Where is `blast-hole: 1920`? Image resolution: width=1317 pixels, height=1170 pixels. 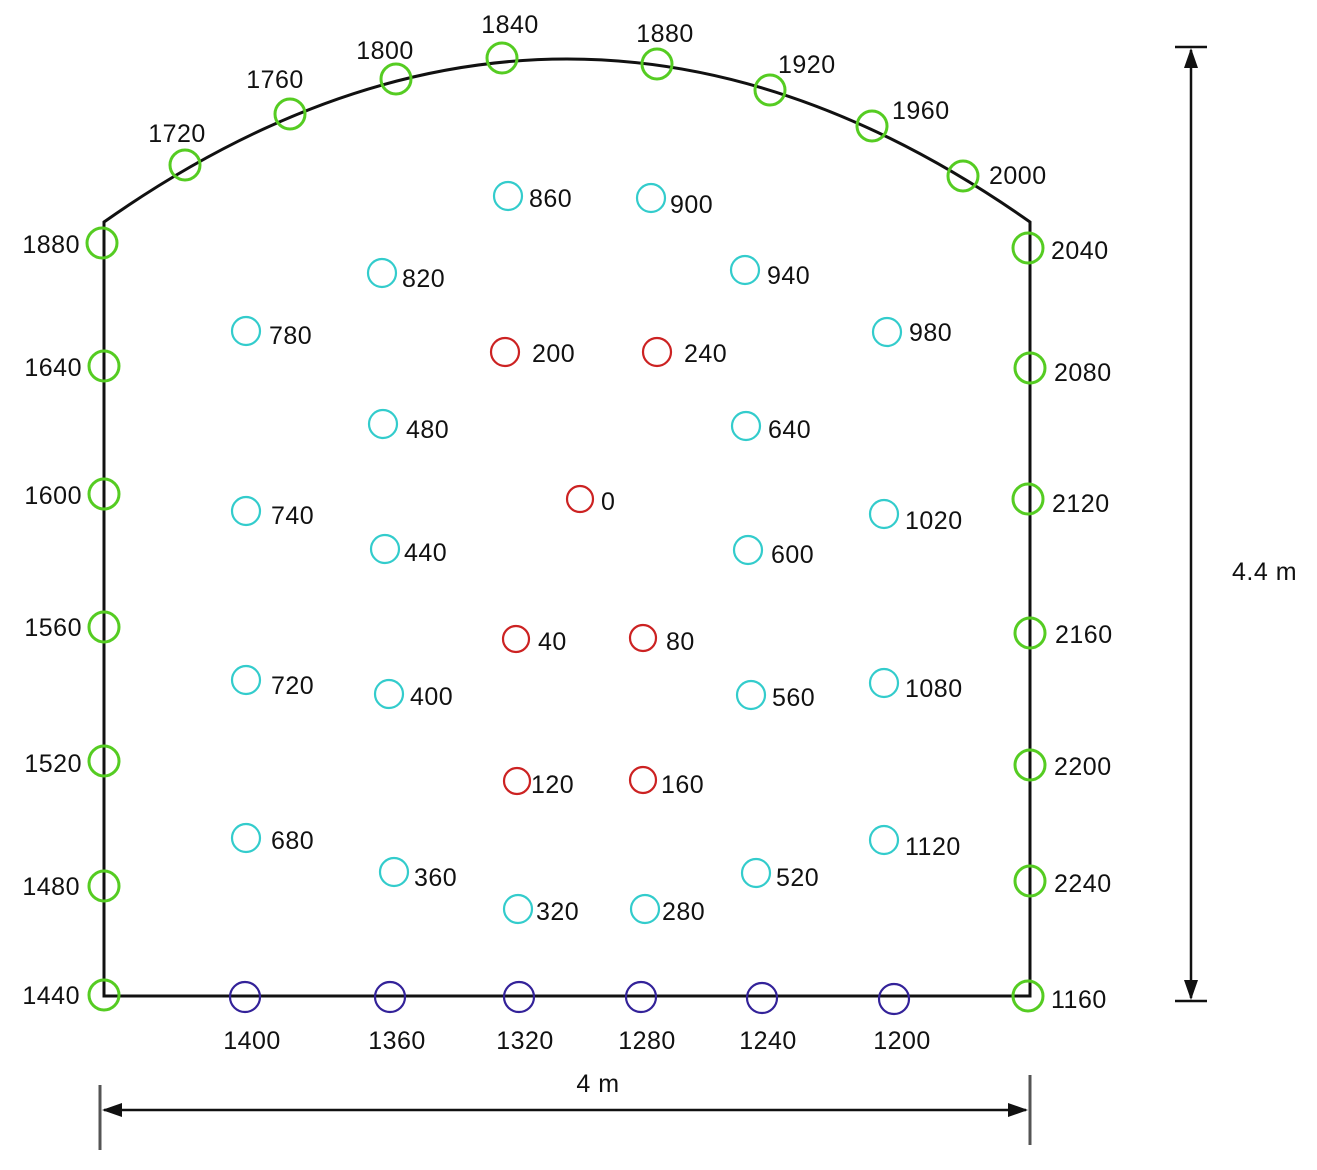 blast-hole: 1920 is located at coordinates (794, 79).